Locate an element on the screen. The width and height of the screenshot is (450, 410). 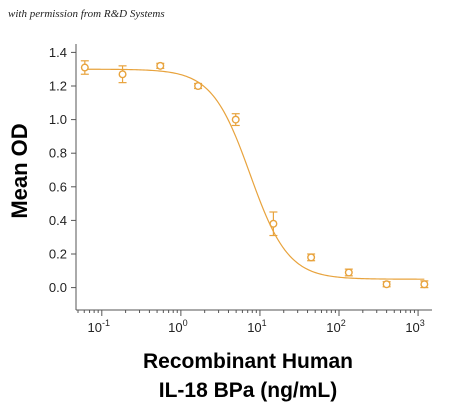
y-tick-label: 0.0 is located at coordinates (58, 287).